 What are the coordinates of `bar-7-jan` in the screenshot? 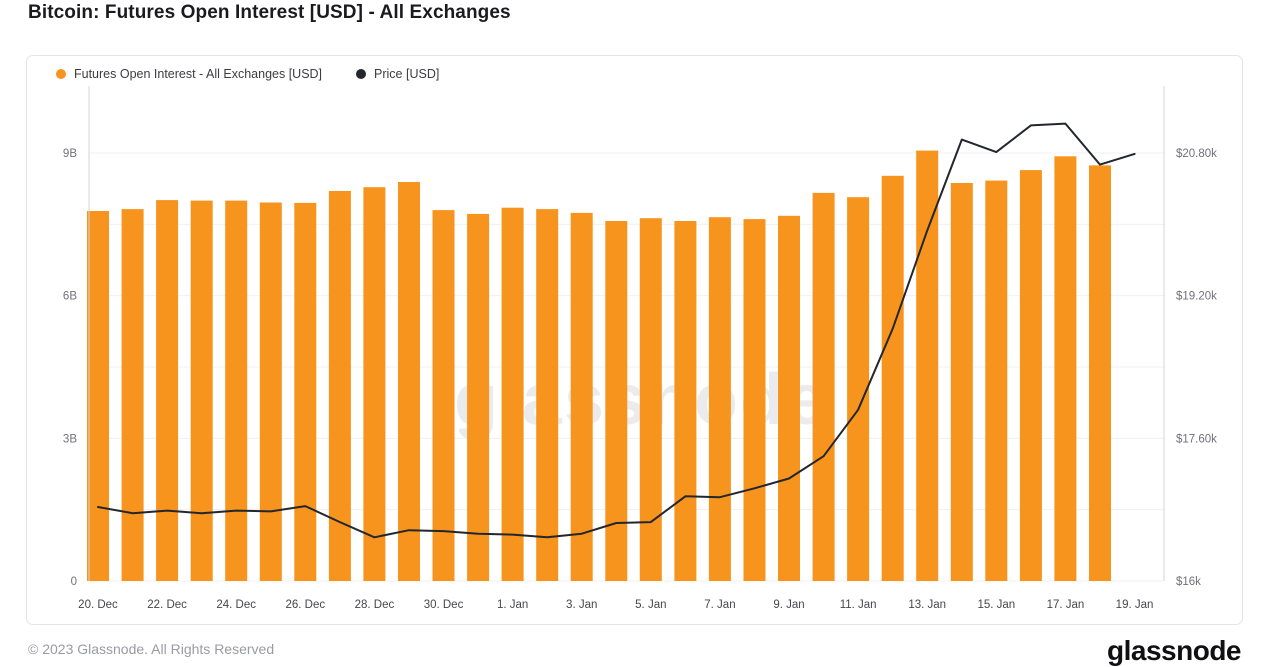 It's located at (719, 399).